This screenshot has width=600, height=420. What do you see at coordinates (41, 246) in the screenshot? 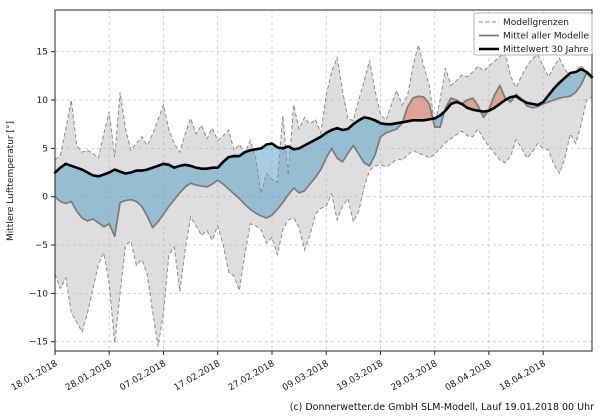
I see `y-tick-label: −5` at bounding box center [41, 246].